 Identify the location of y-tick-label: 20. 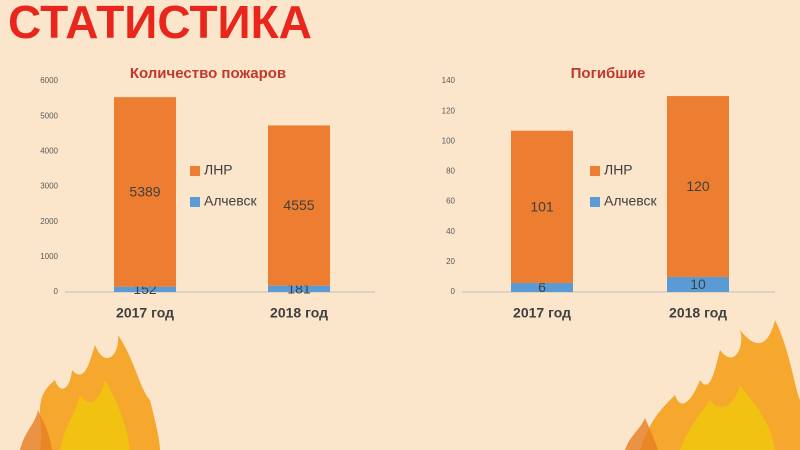
(450, 261).